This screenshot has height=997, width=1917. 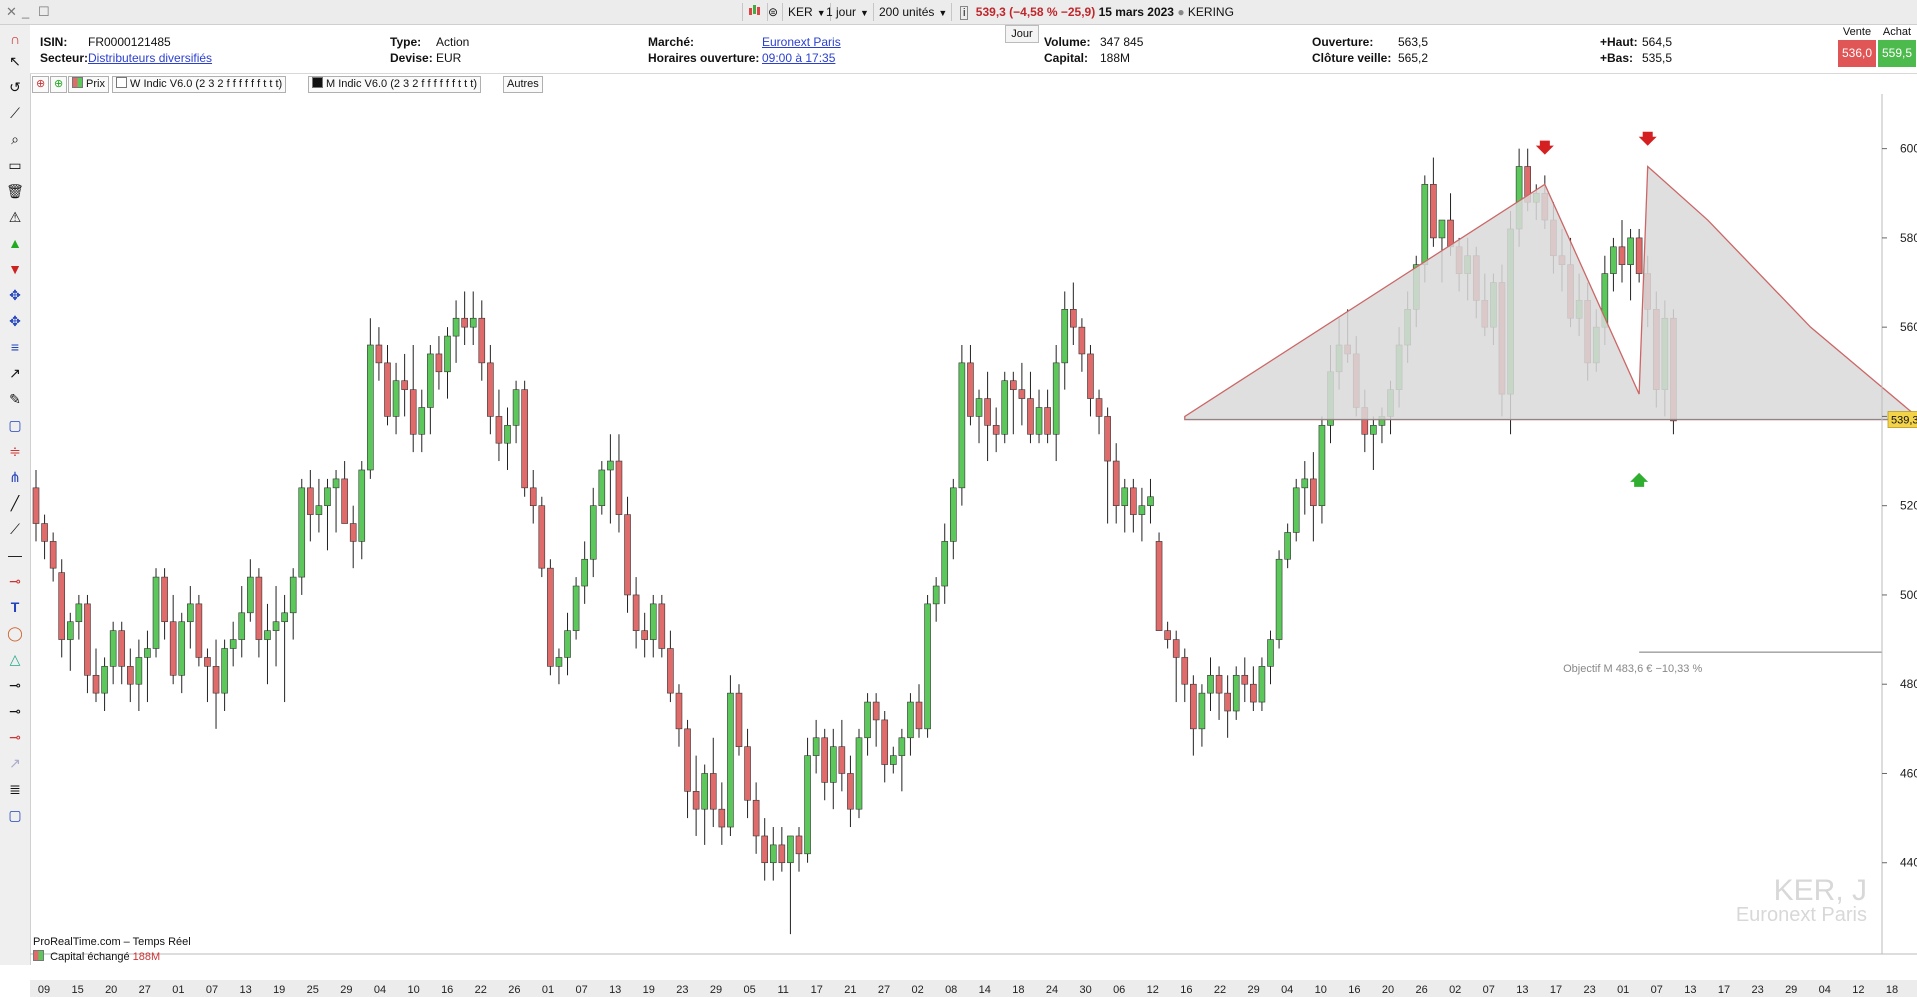 I want to click on instrument-icon: ⊜, so click(x=774, y=12).